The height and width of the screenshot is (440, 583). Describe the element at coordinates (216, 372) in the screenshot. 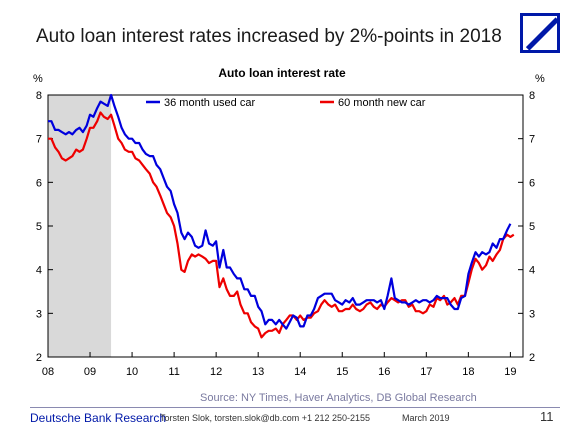

I see `x-tick-label: 12` at that location.